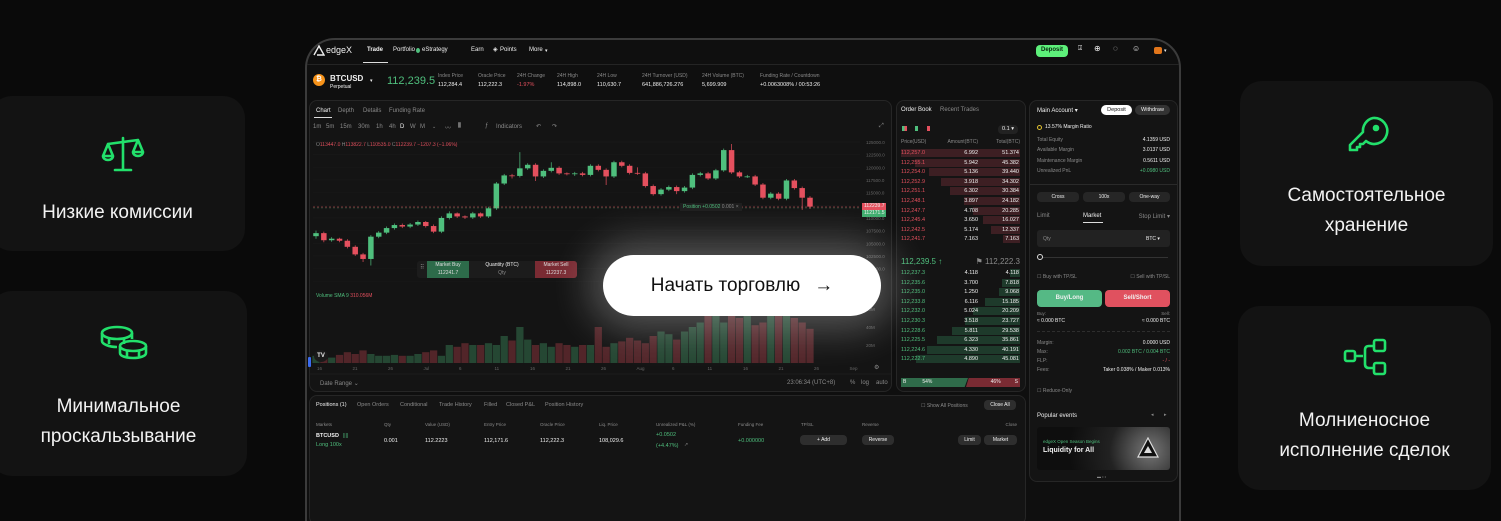 The height and width of the screenshot is (521, 1501). Describe the element at coordinates (877, 368) in the screenshot. I see `chart-settings-icon: ⚙` at that location.